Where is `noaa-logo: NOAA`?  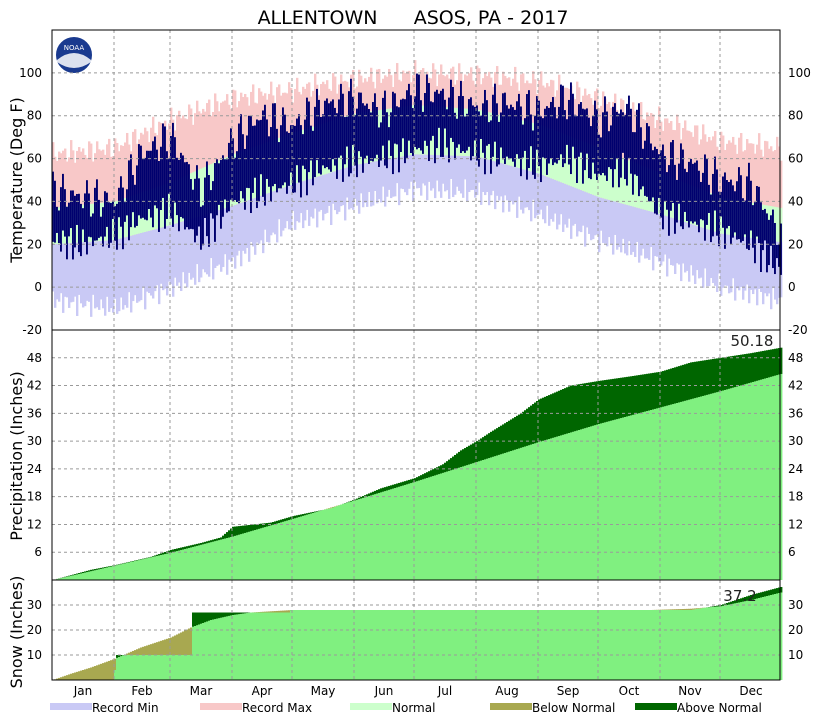
noaa-logo: NOAA is located at coordinates (74, 55).